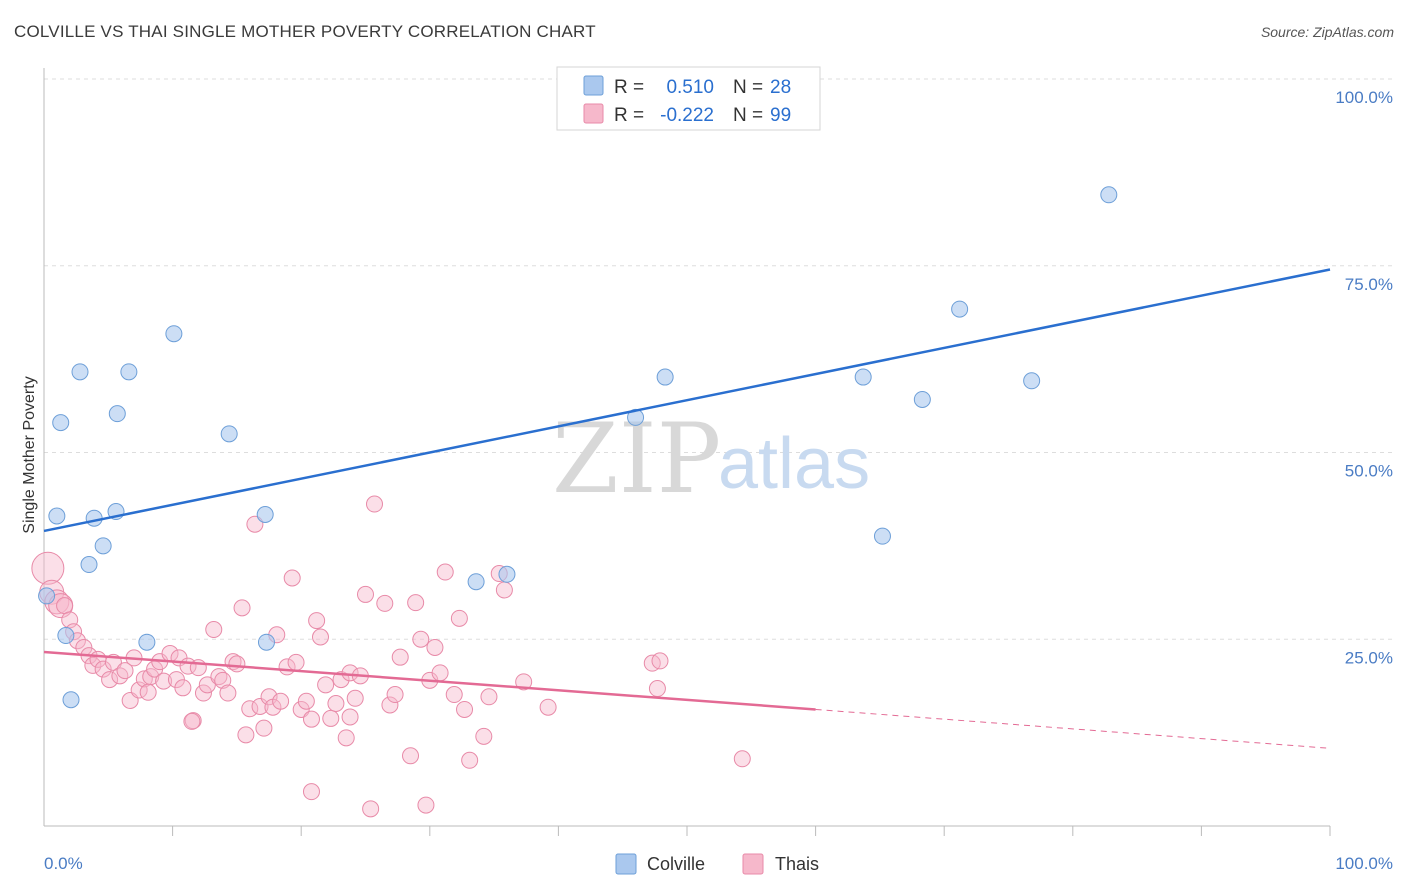 Image resolution: width=1406 pixels, height=892 pixels. Describe the element at coordinates (1364, 377) in the screenshot. I see `y-tick-labels: 25.0% 50.0% 75.0% 100.0%` at that location.